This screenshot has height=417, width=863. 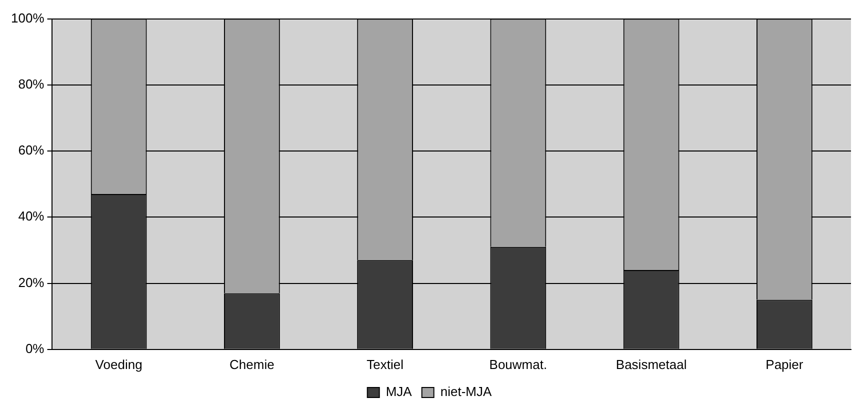 What do you see at coordinates (518, 364) in the screenshot?
I see `x-tick-label: Bouwmat.` at bounding box center [518, 364].